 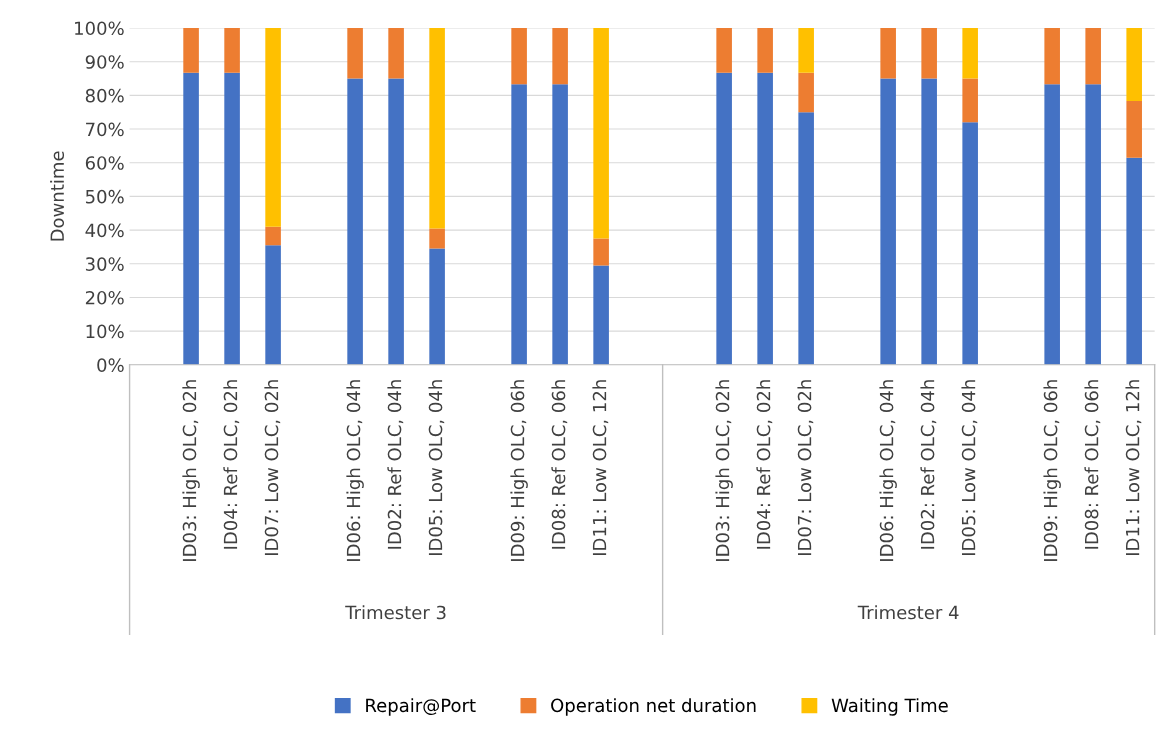 I want to click on y-tick-label: 90%, so click(x=104, y=62).